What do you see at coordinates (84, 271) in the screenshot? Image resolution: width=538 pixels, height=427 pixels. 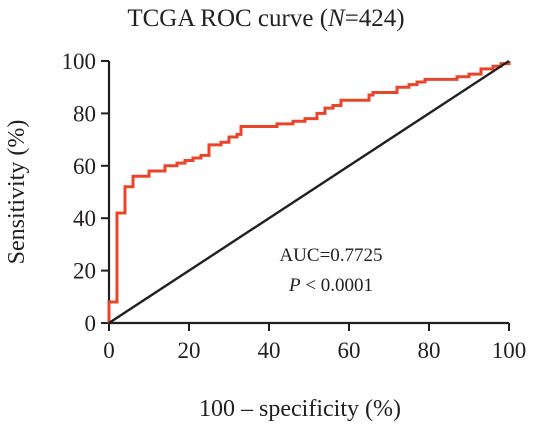 I see `y-tick-label: 20` at bounding box center [84, 271].